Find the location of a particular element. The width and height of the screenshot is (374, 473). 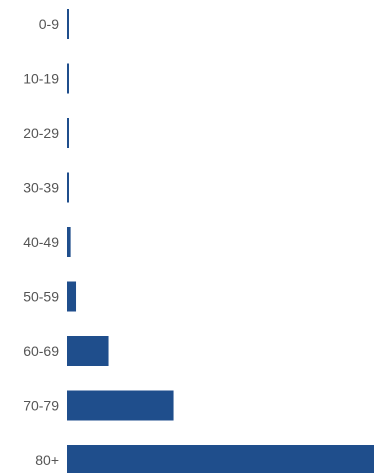

category-label-60-69: 60-69 is located at coordinates (41, 351).